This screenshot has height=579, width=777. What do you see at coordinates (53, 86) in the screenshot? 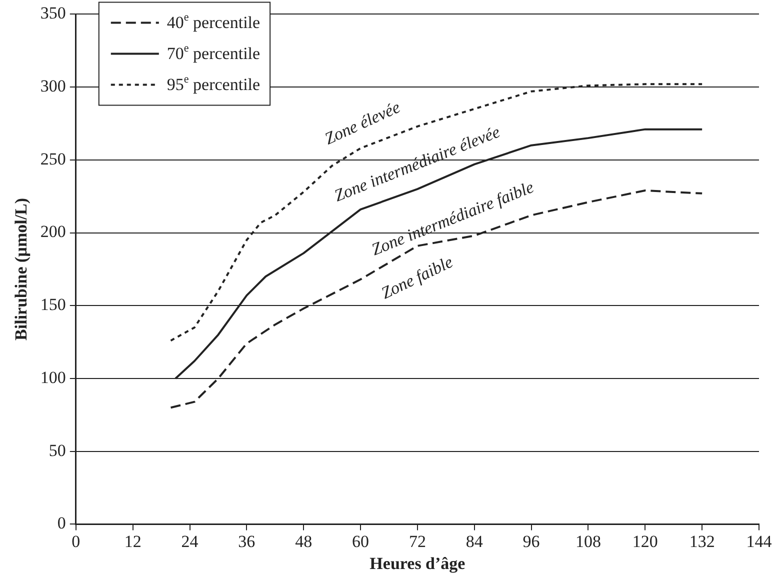
I see `y-tick-label: 300` at bounding box center [53, 86].